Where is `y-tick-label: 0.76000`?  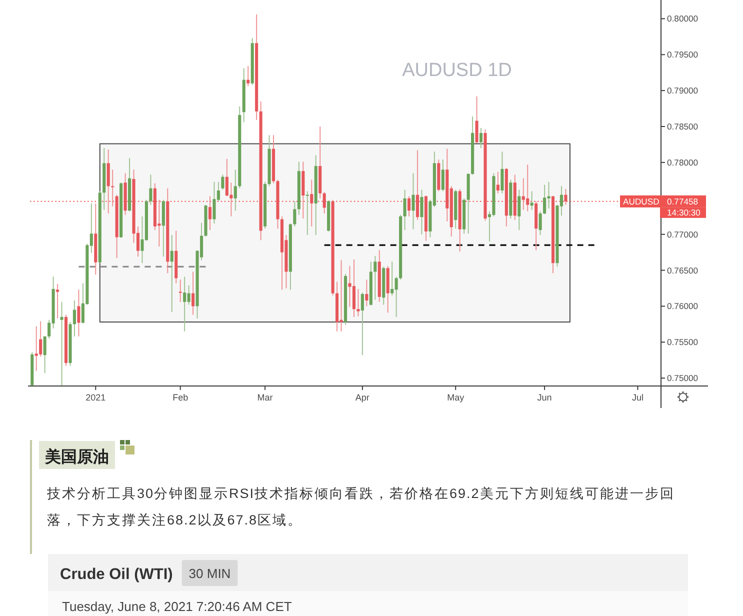
y-tick-label: 0.76000 is located at coordinates (682, 306).